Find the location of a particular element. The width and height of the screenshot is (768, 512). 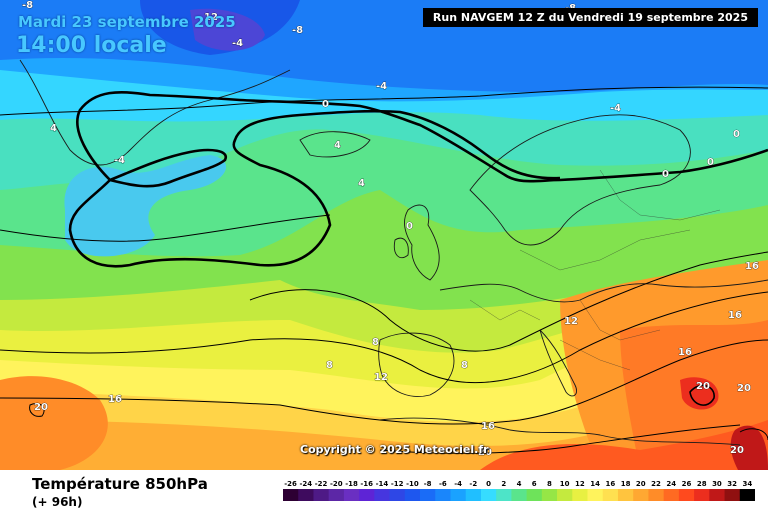

iberia-coast is located at coordinates (416, 364).